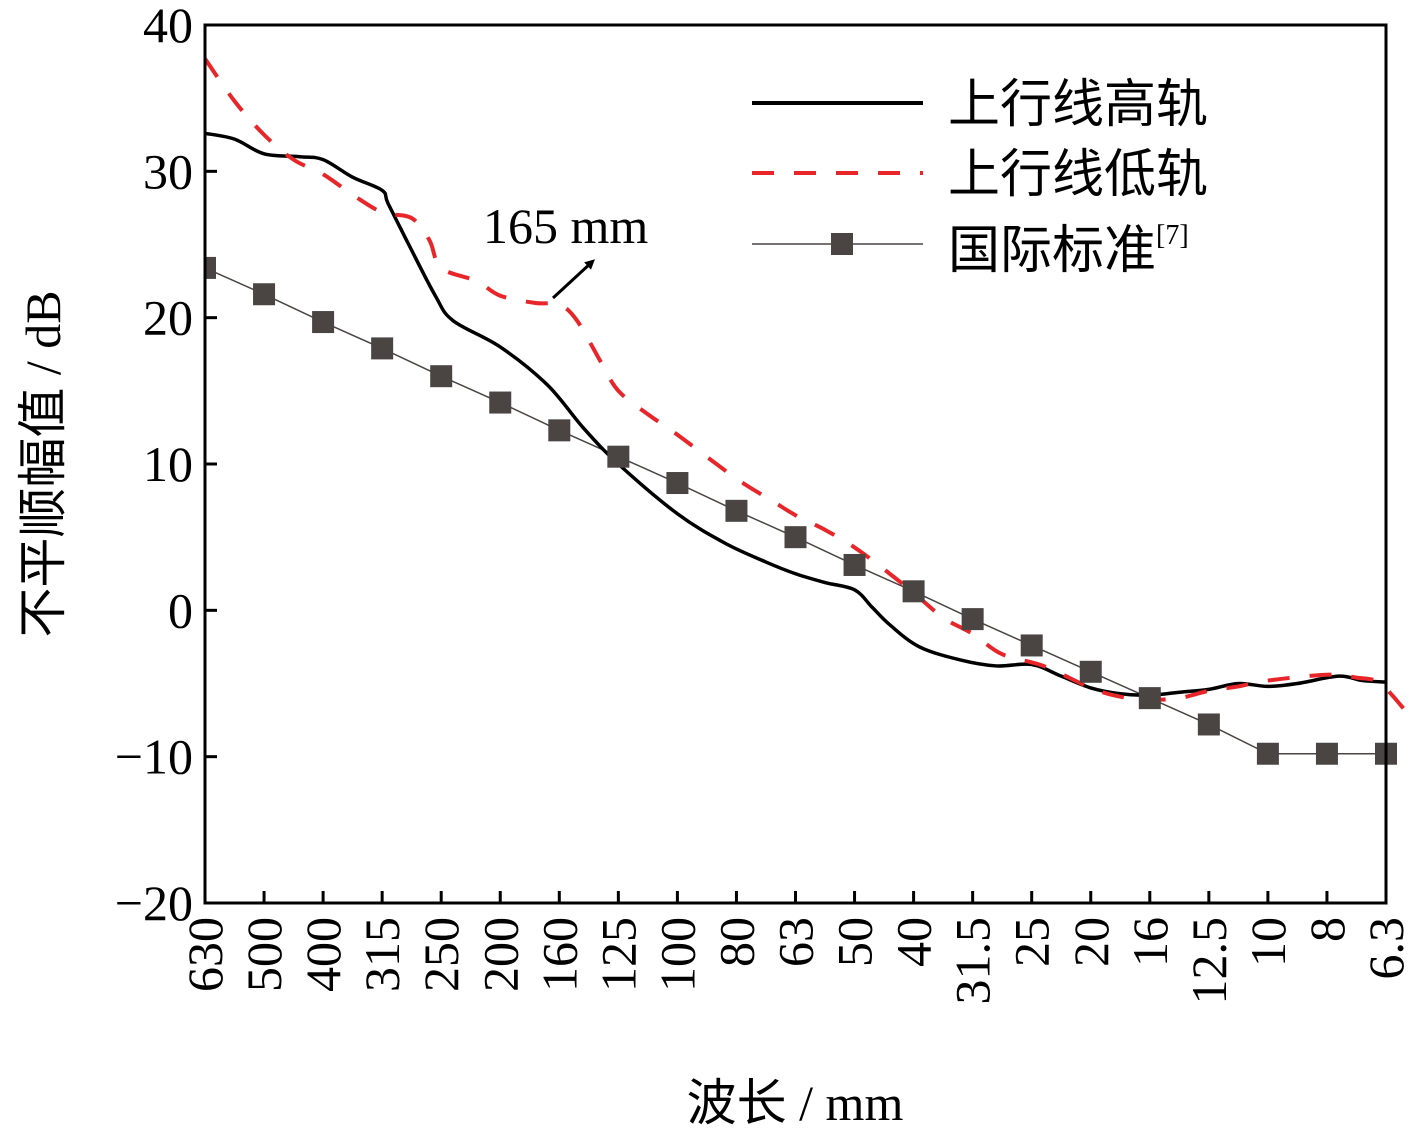 Image resolution: width=1412 pixels, height=1131 pixels. Describe the element at coordinates (1150, 942) in the screenshot. I see `x-tick-label: 16` at that location.